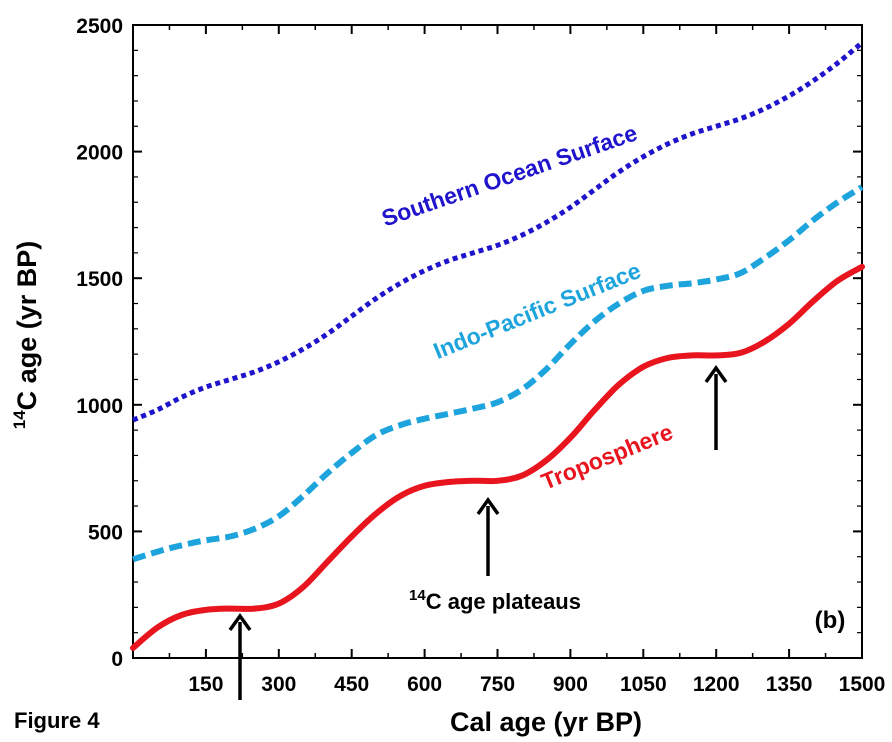  I want to click on x-tick-label: 900, so click(570, 684).